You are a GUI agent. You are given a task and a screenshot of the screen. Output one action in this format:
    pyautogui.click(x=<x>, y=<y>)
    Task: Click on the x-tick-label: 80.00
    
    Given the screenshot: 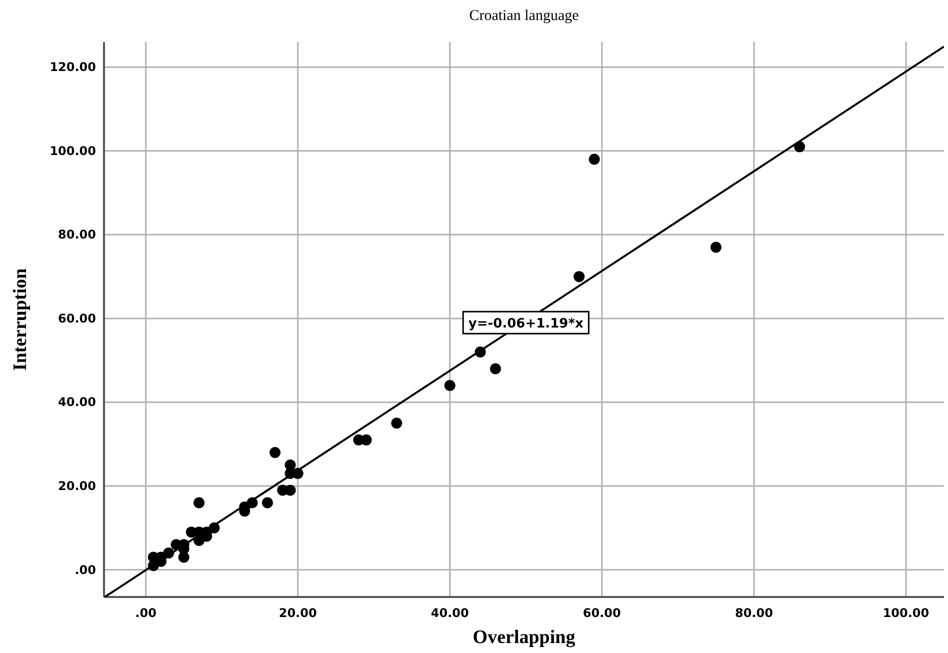 What is the action you would take?
    pyautogui.click(x=753, y=613)
    